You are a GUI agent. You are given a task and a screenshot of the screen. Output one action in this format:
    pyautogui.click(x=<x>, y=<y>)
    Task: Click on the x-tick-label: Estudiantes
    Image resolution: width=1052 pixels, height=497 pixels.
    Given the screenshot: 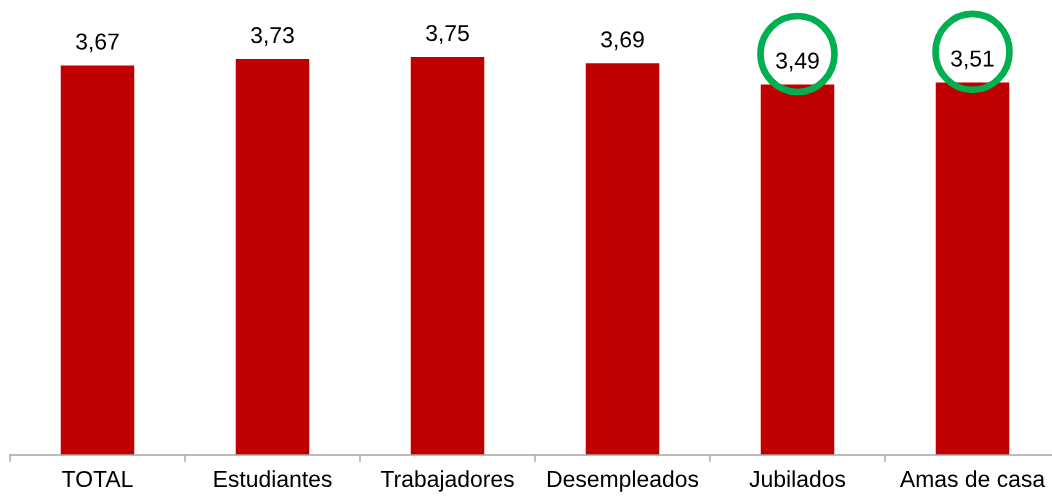 What is the action you would take?
    pyautogui.click(x=273, y=479)
    